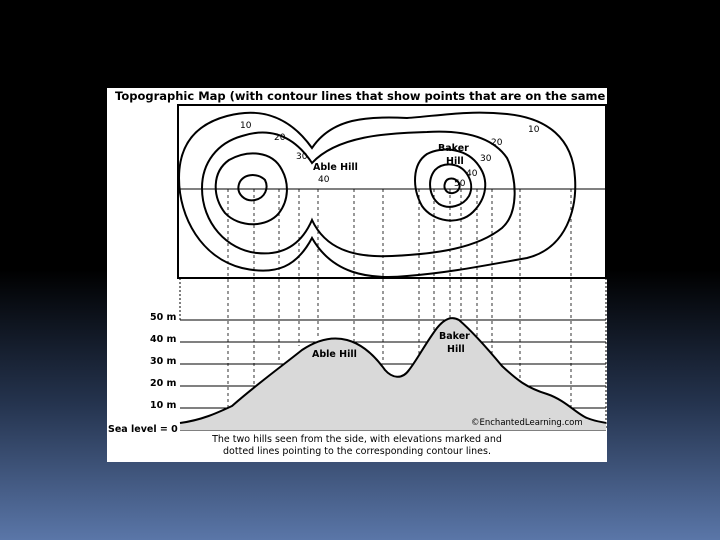 The width and height of the screenshot is (720, 540). What do you see at coordinates (335, 167) in the screenshot?
I see `map-label-able-hill: Able Hill` at bounding box center [335, 167].